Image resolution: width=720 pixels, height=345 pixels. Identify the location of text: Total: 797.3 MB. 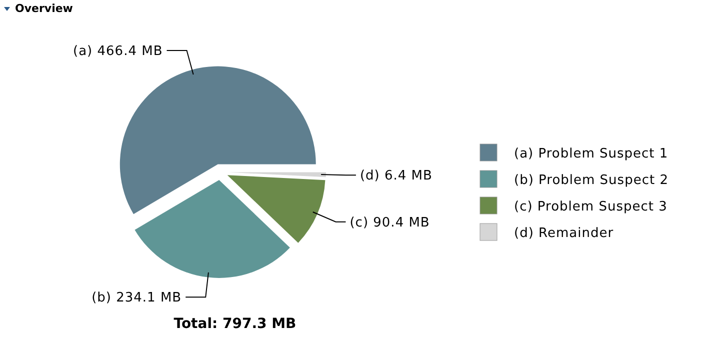
(235, 324).